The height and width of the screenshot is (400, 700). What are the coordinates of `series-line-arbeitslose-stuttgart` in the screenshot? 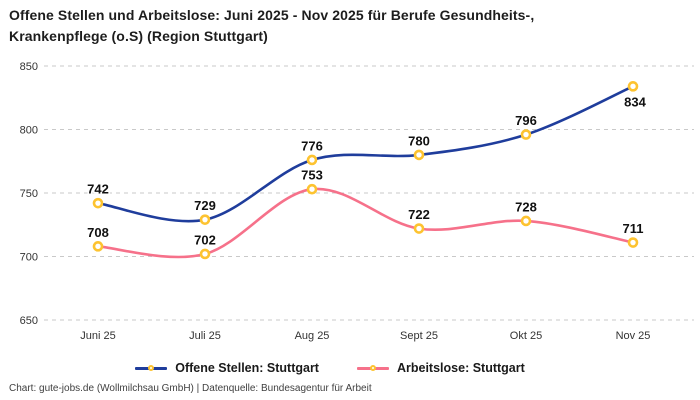 It's located at (365, 223).